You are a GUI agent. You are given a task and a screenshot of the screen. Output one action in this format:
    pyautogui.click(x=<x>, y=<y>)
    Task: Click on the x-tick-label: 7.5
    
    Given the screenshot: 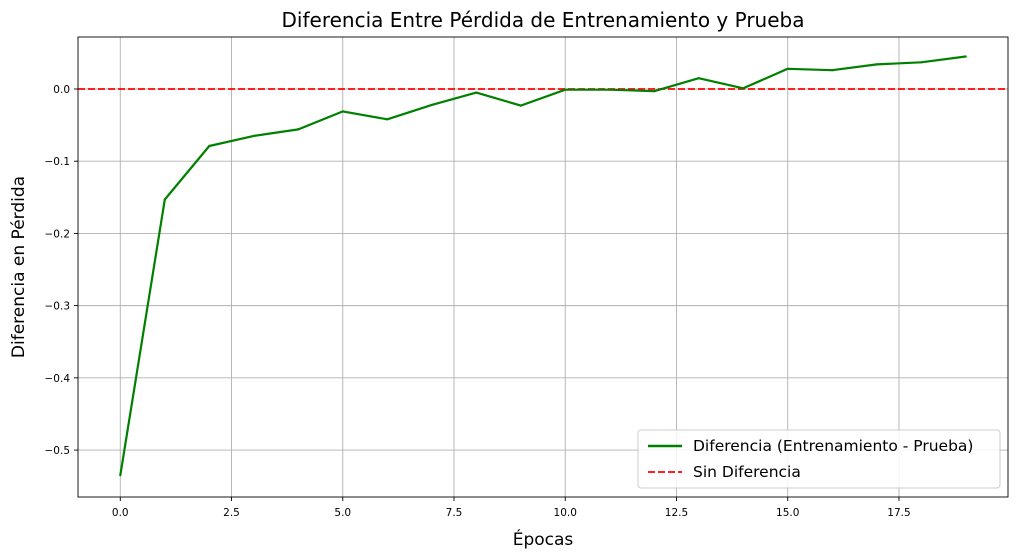 What is the action you would take?
    pyautogui.click(x=454, y=513)
    